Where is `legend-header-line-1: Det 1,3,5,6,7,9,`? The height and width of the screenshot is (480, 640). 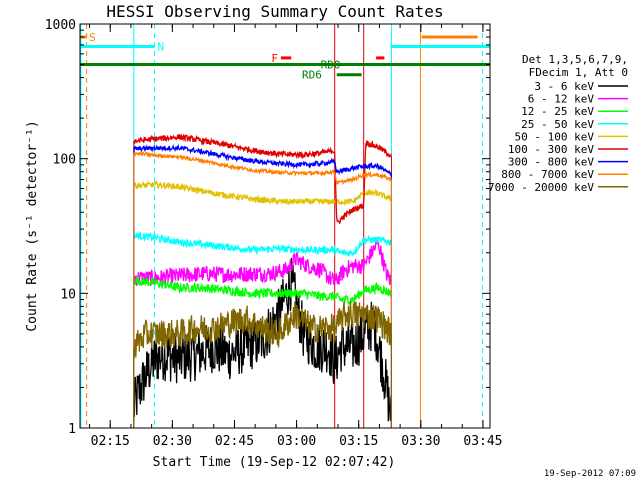
legend-header-line-1: Det 1,3,5,6,7,9, is located at coordinates (575, 59).